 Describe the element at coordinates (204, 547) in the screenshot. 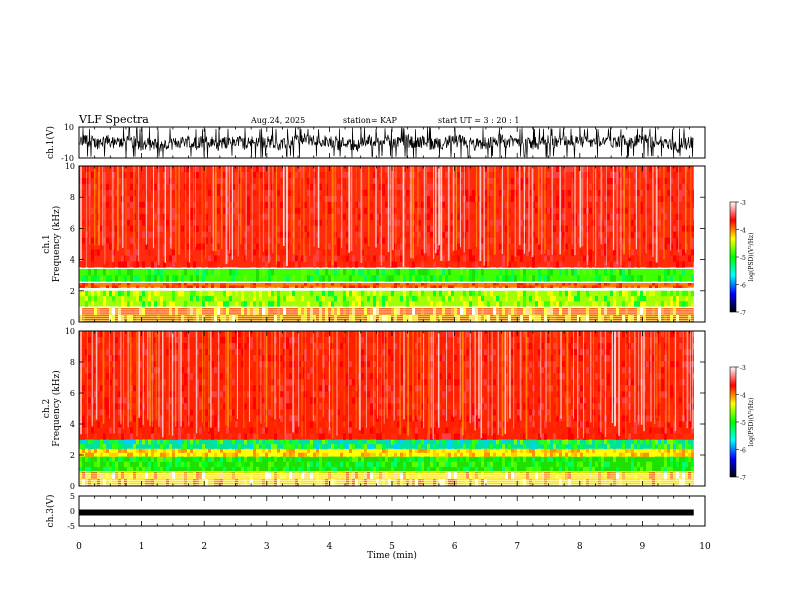

I see `time-tick-label: 2` at that location.